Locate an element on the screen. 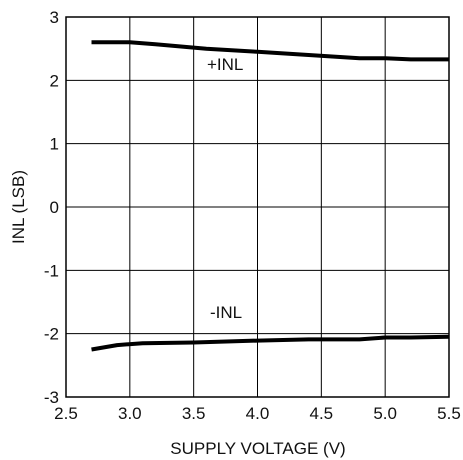 This screenshot has width=463, height=460. series-line-neg-inl is located at coordinates (270, 343).